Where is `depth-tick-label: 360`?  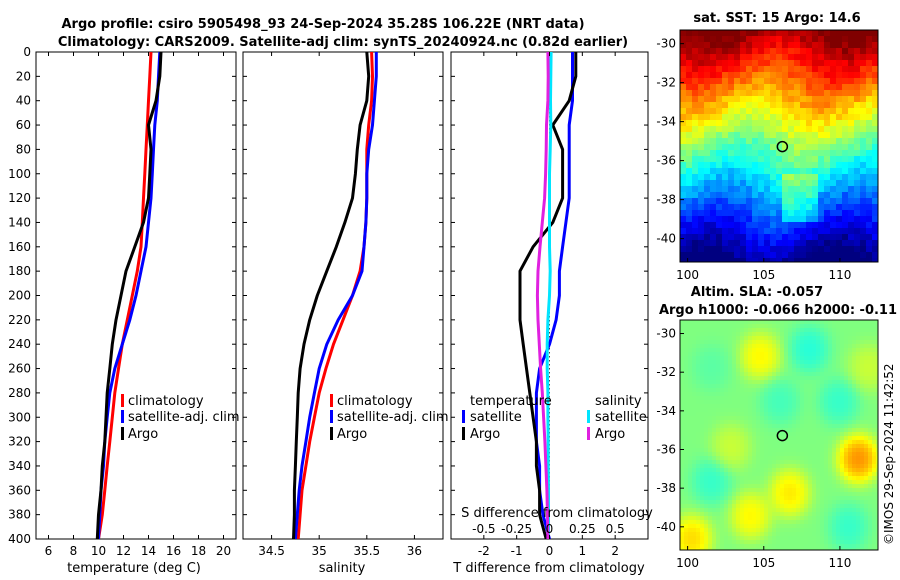
depth-tick-label: 360 is located at coordinates (19, 490).